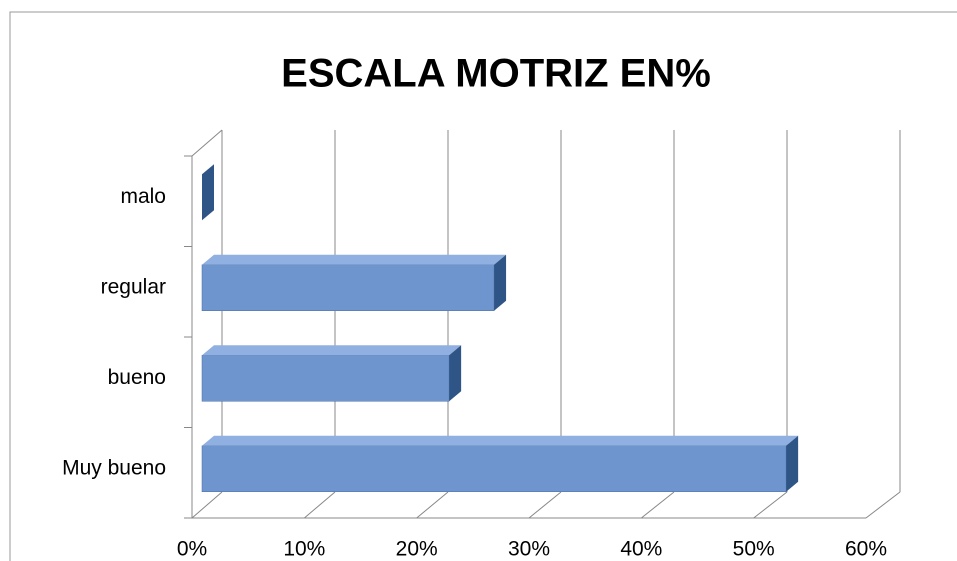  I want to click on x-tick-label: 0%, so click(192, 549).